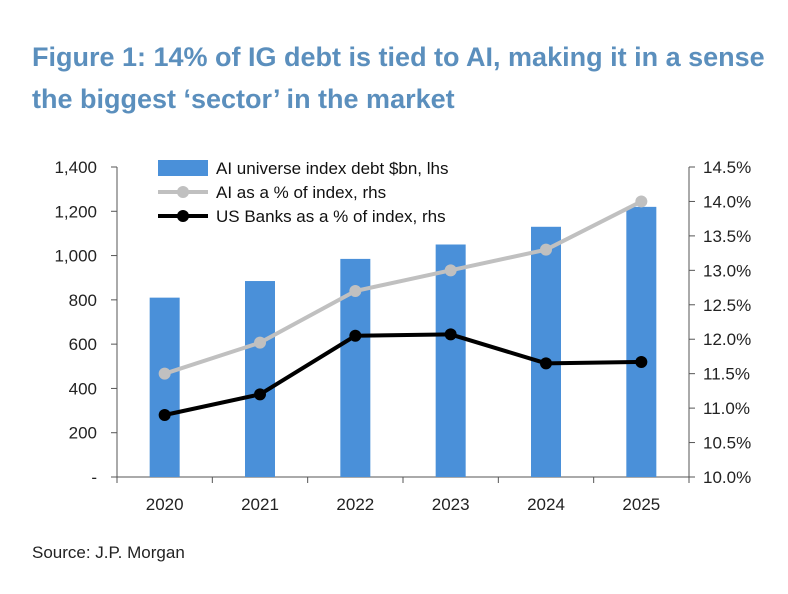  Describe the element at coordinates (727, 201) in the screenshot. I see `right-tick-label: 14.0%` at that location.